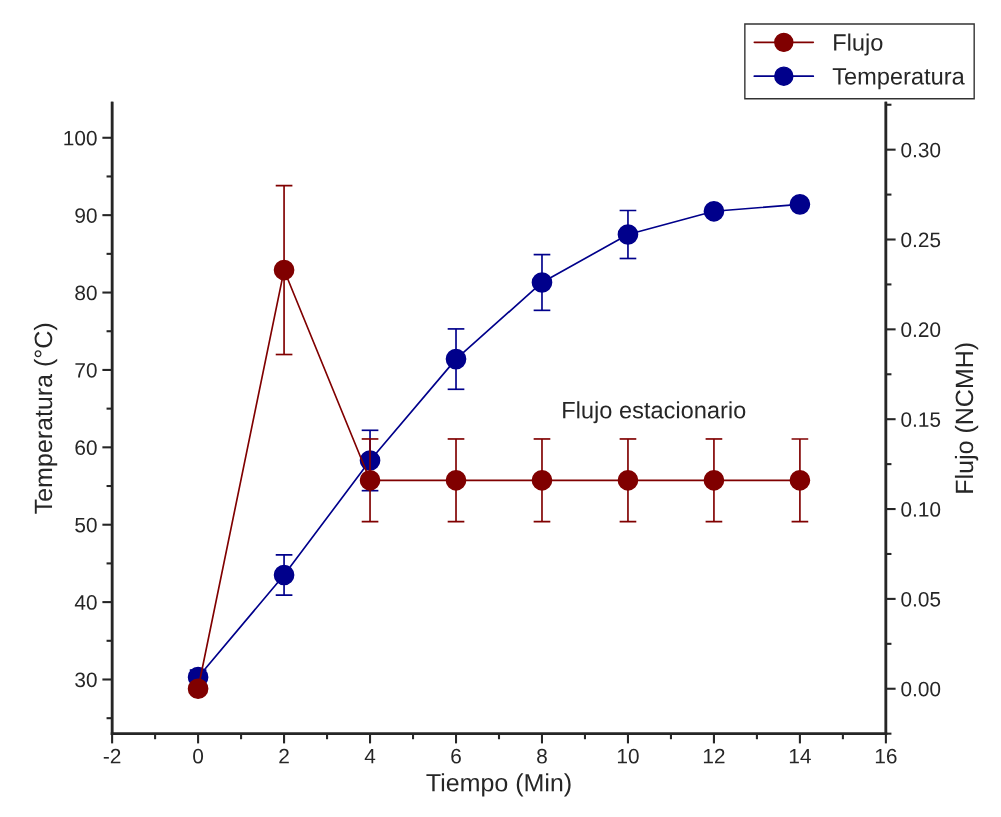  Describe the element at coordinates (86, 680) in the screenshot. I see `y-tick-label: 30` at that location.